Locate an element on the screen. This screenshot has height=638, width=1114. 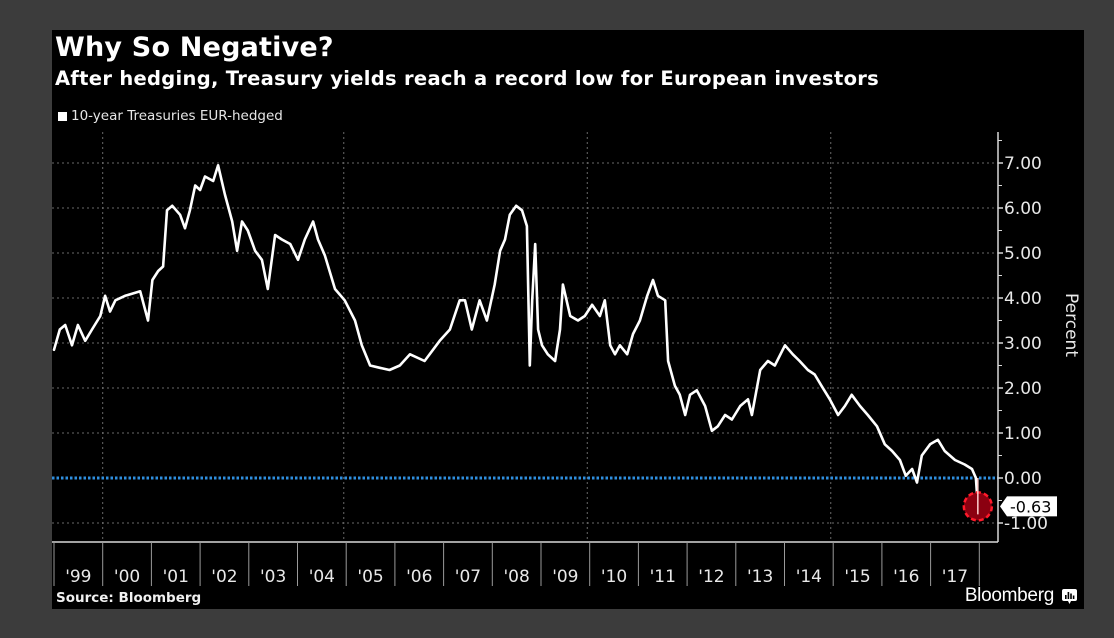
y-tick-label: 2.00 is located at coordinates (1023, 389).